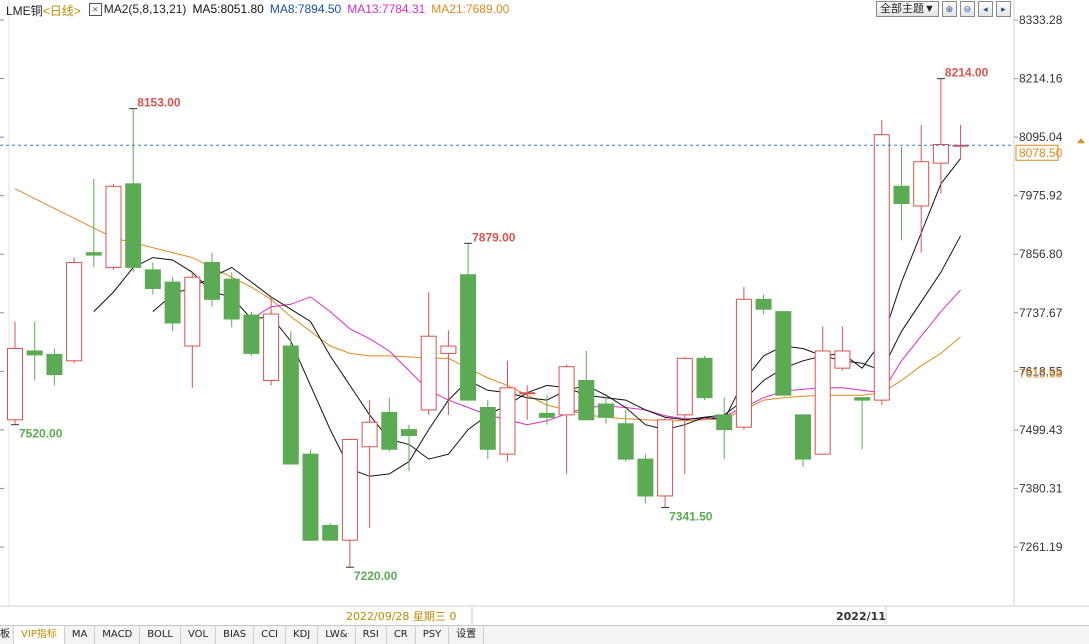  What do you see at coordinates (467, 635) in the screenshot?
I see `tab-settings: 设置` at bounding box center [467, 635].